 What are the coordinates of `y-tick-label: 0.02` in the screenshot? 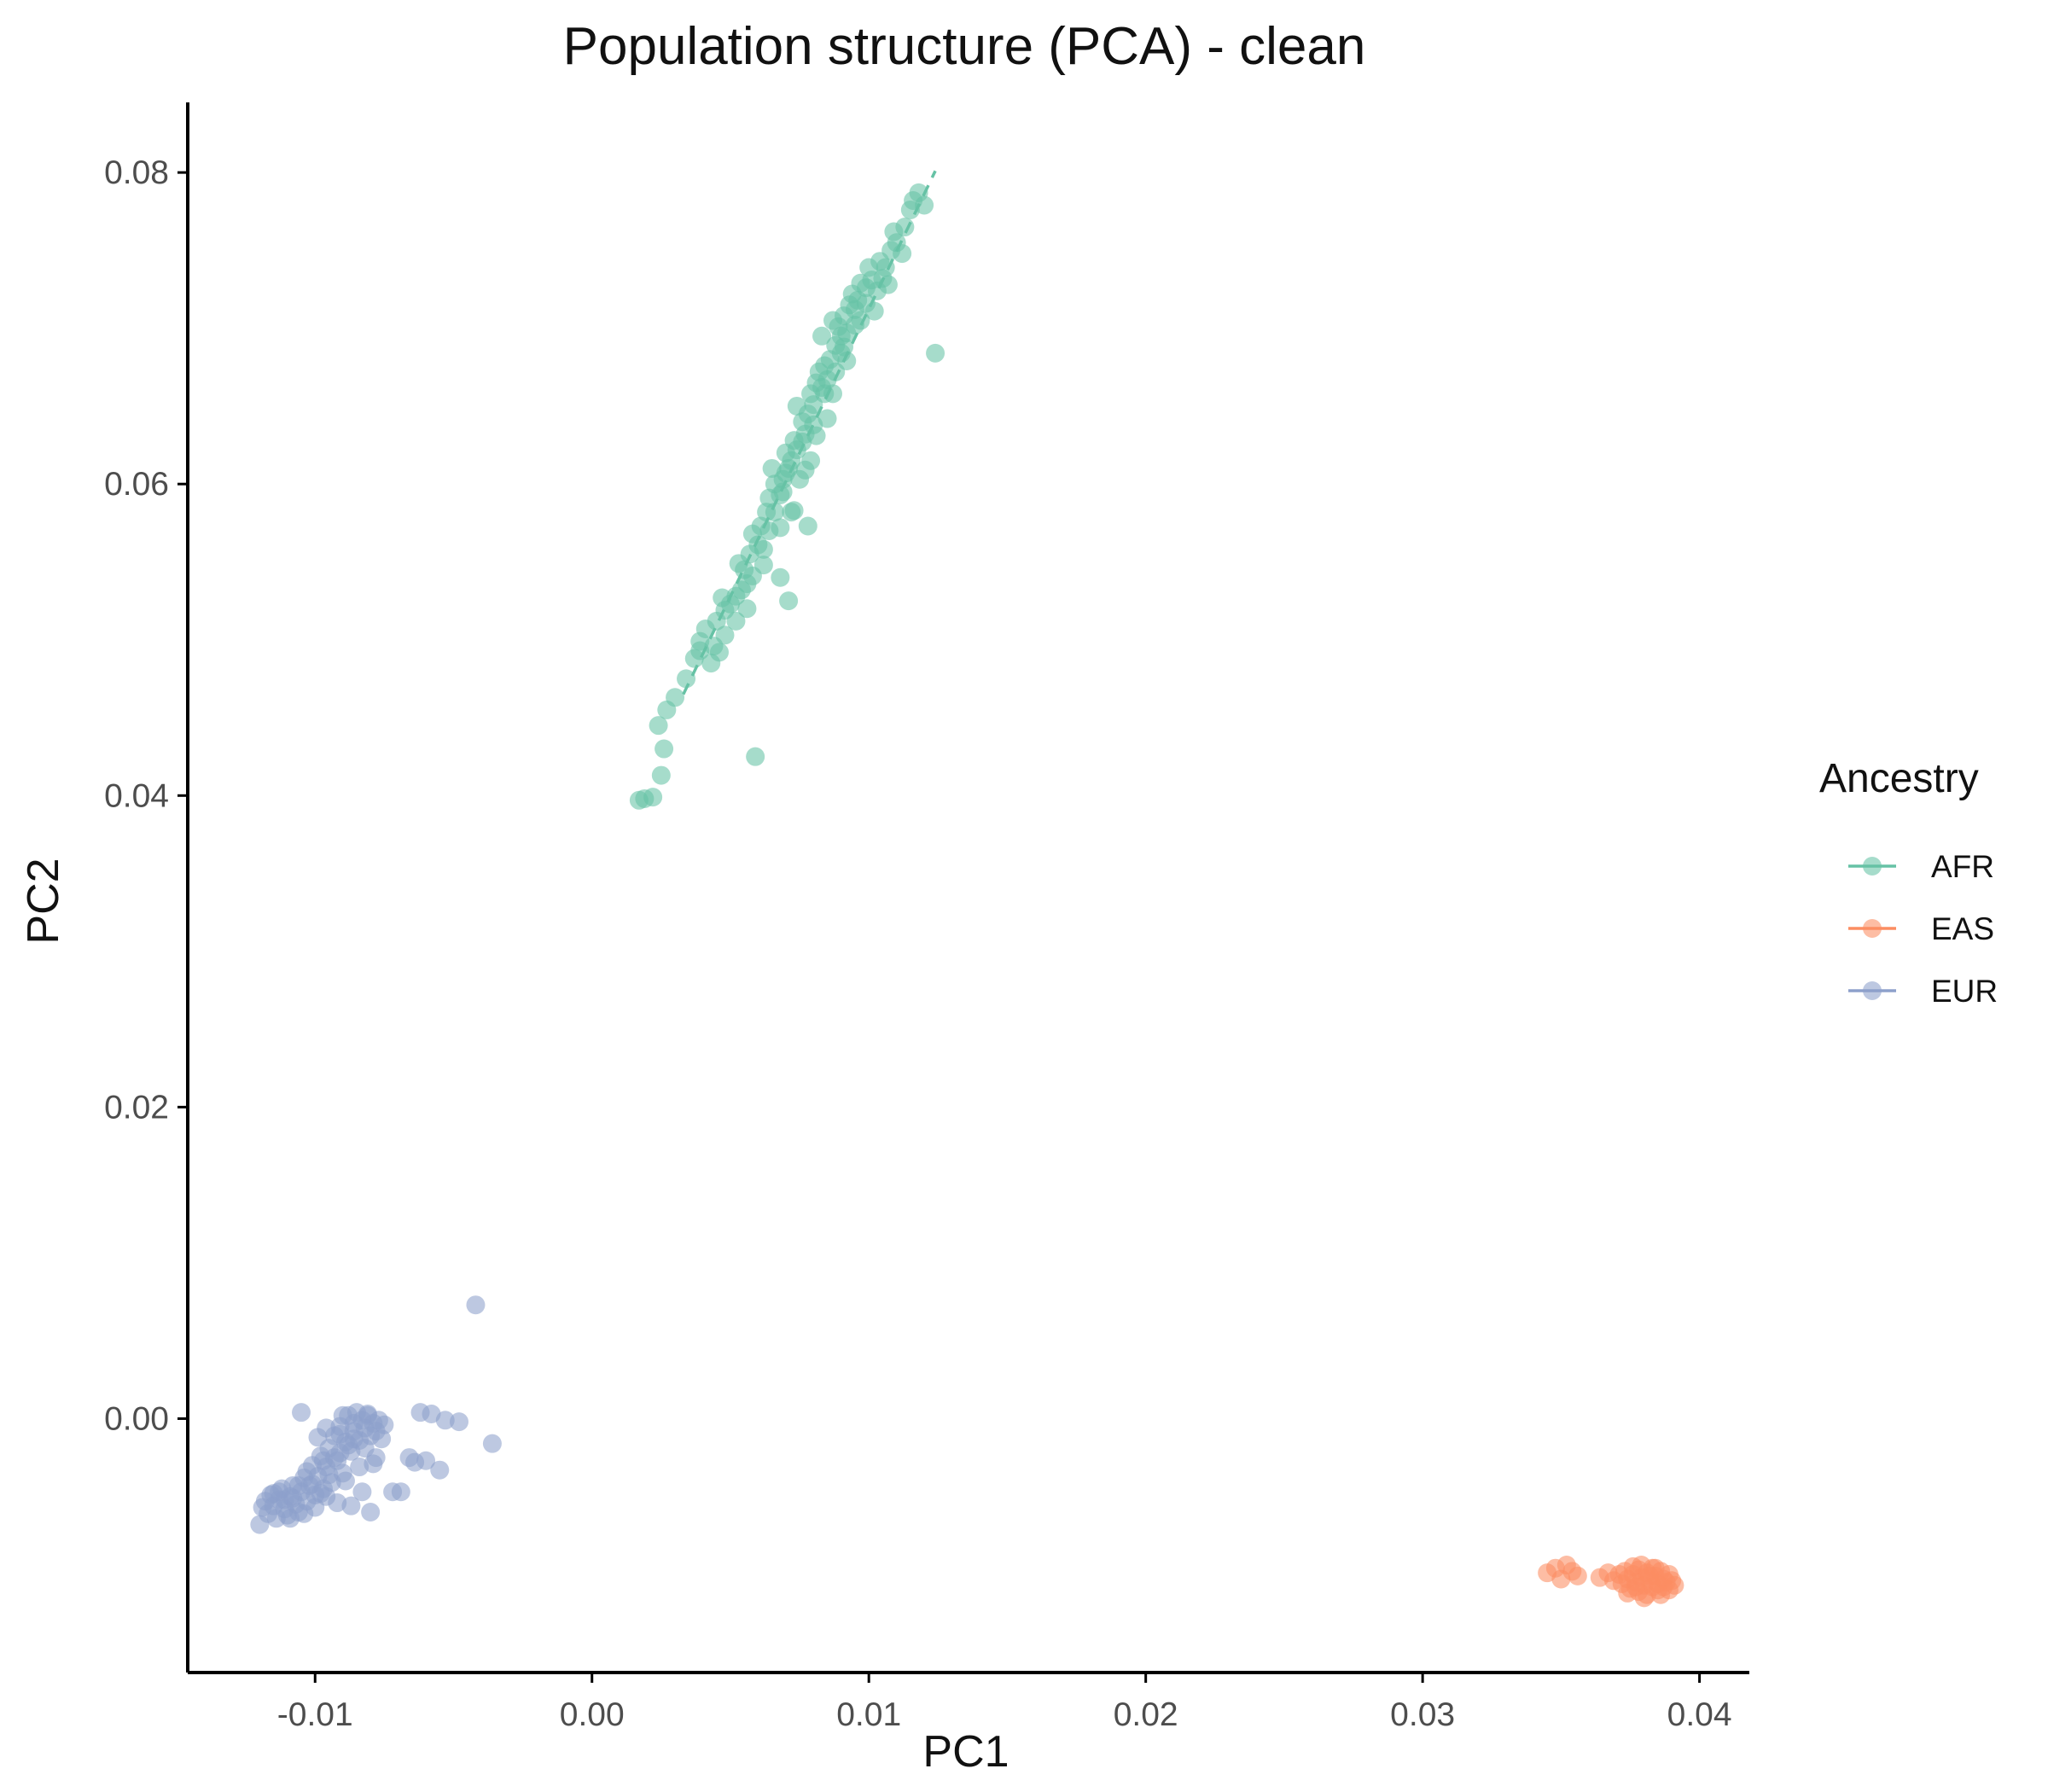 It's located at (136, 1107).